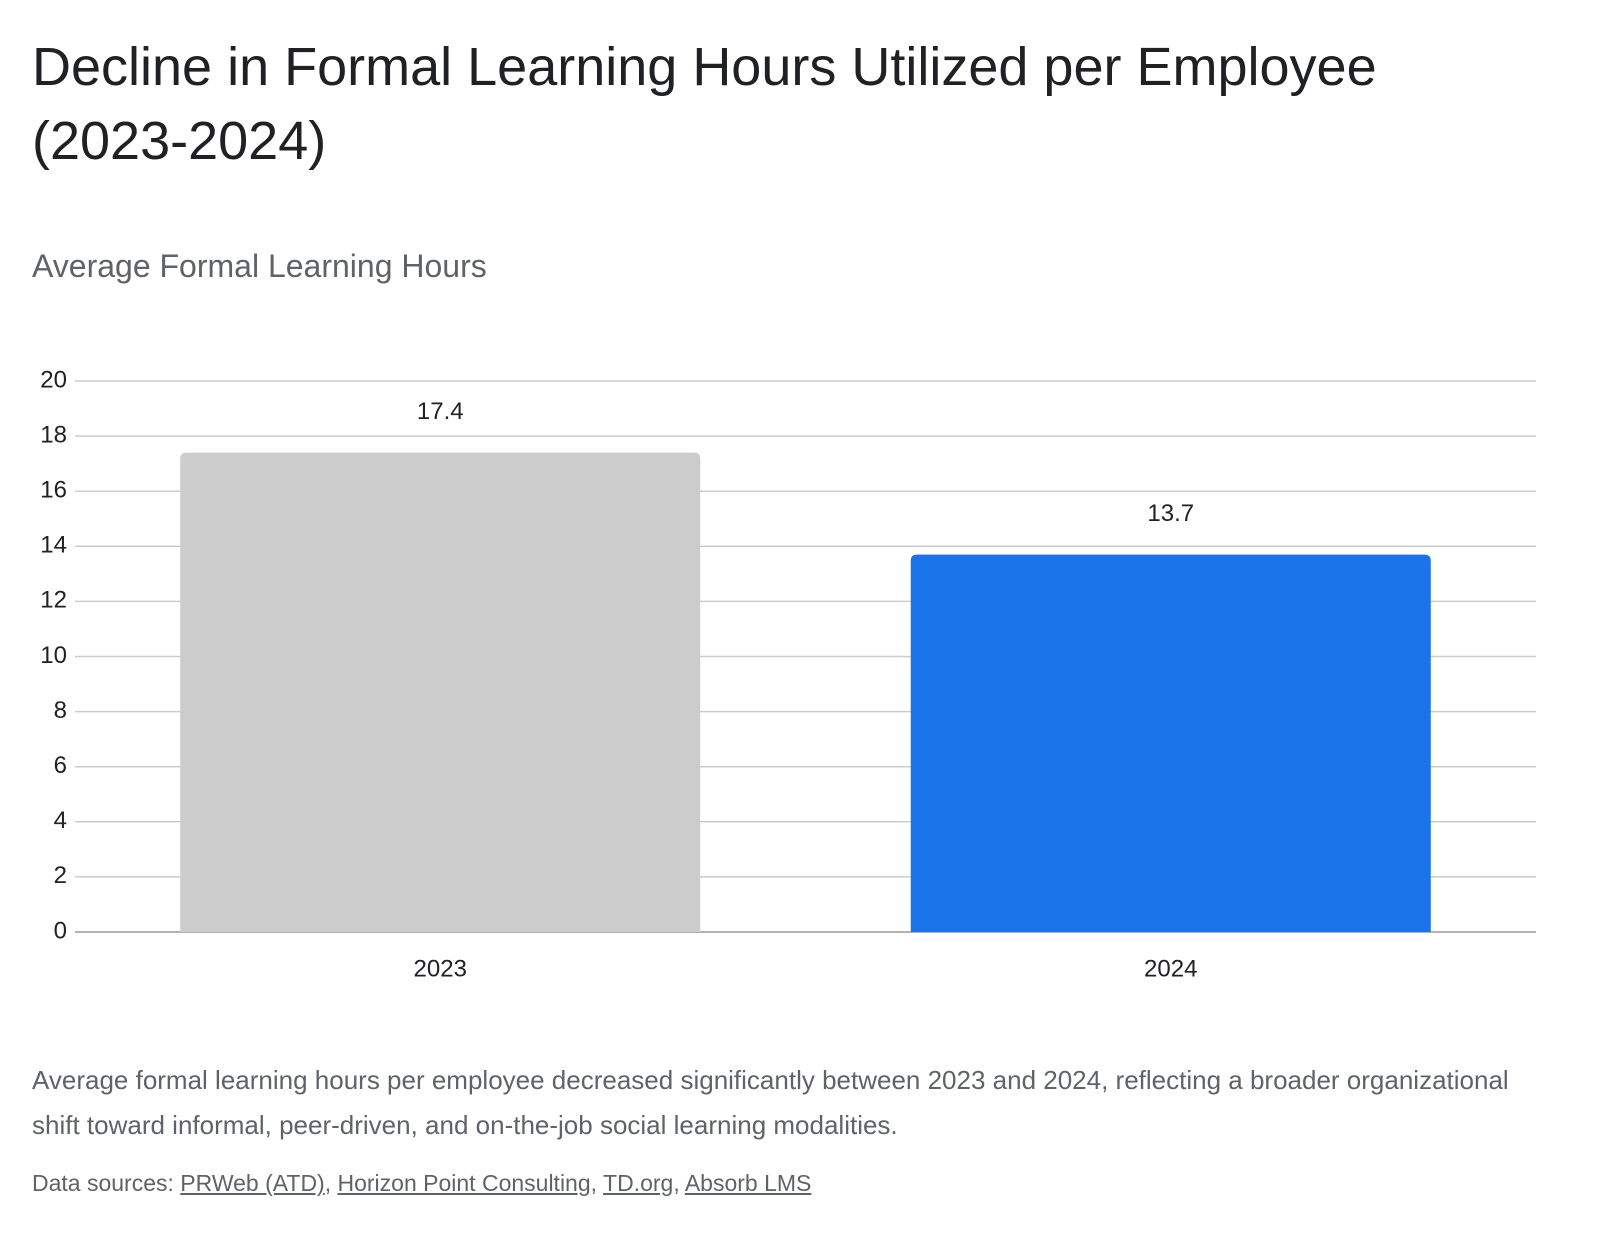  What do you see at coordinates (748, 1183) in the screenshot?
I see `source-link: Absorb LMS` at bounding box center [748, 1183].